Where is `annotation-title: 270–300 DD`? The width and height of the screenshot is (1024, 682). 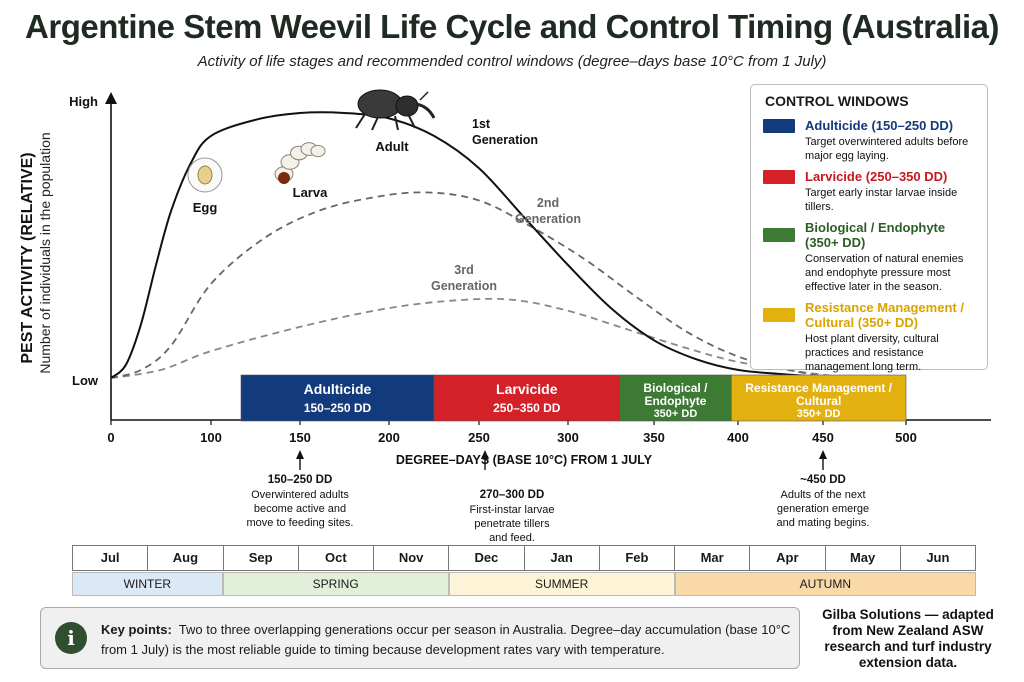 annotation-title: 270–300 DD is located at coordinates (512, 495).